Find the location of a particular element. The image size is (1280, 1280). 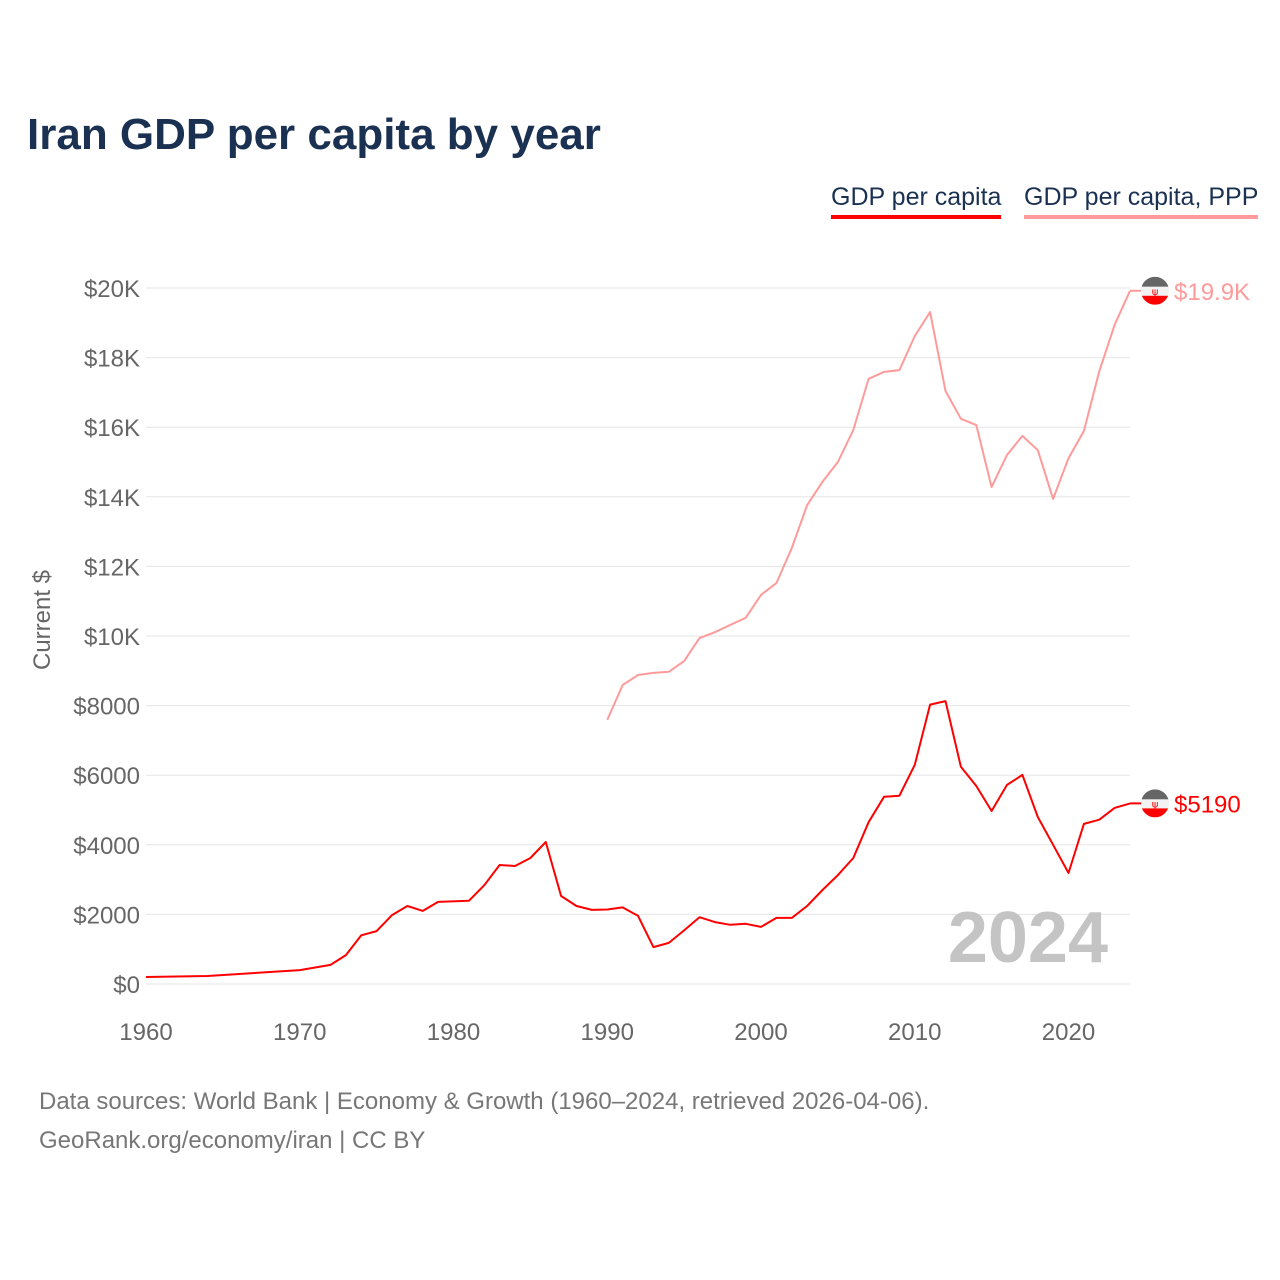

y-tick-label: $14K is located at coordinates (112, 498).